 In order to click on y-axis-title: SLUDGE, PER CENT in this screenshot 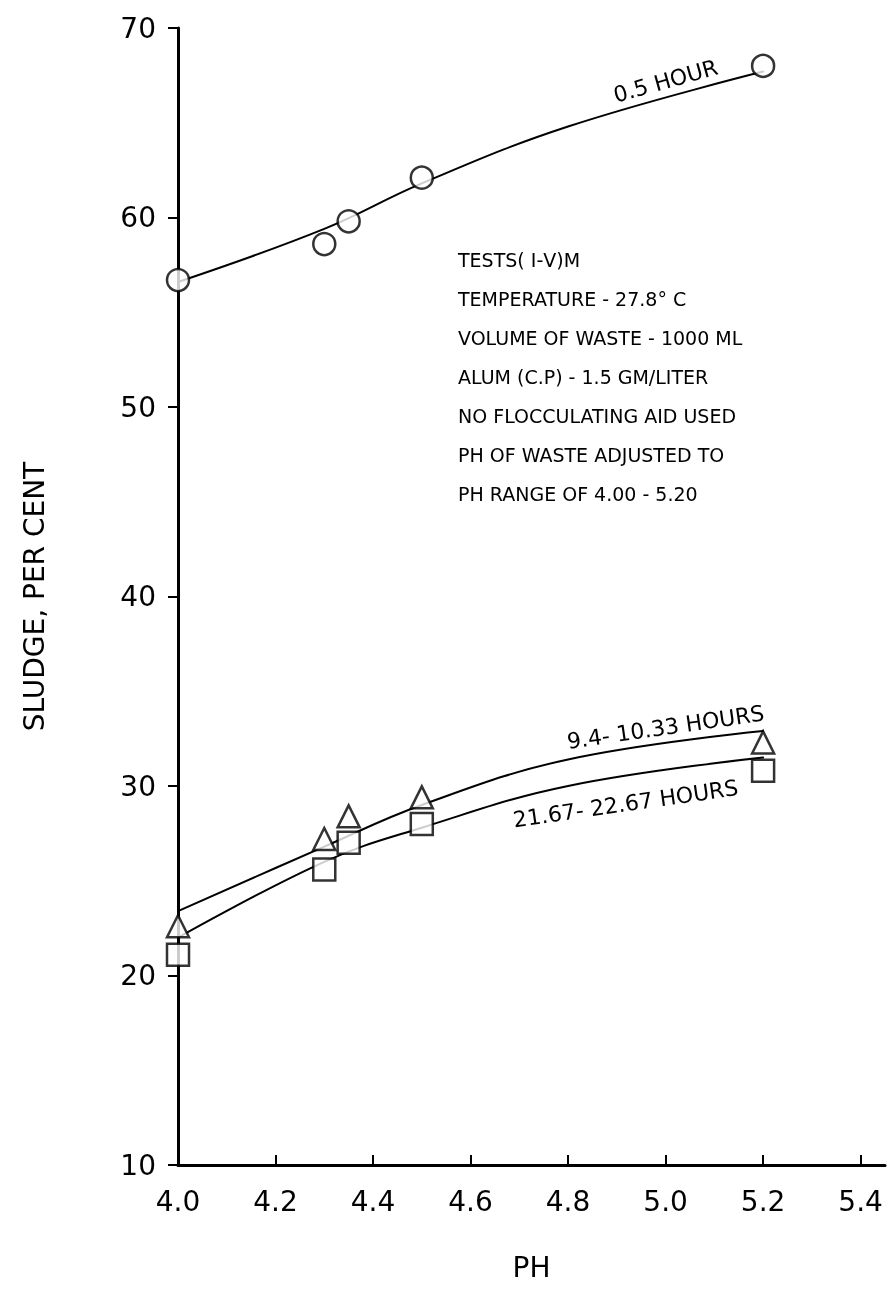, I will do `click(34, 596)`.